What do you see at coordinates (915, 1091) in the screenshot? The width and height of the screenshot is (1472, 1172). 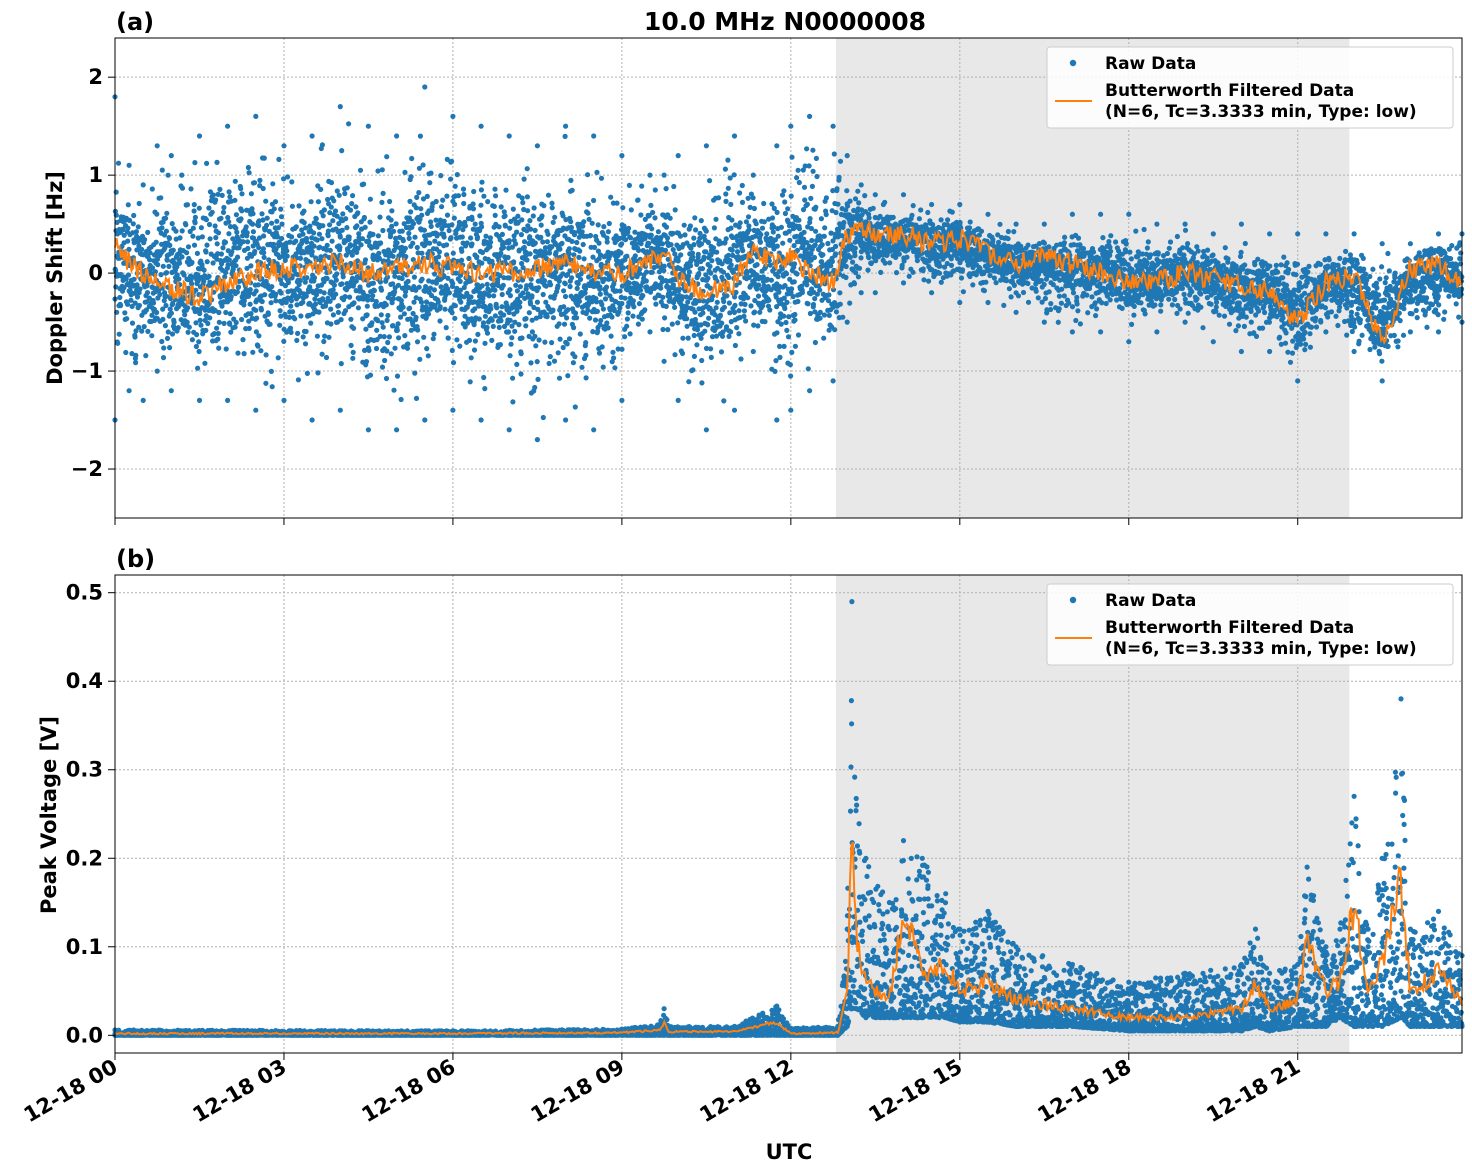 I see `x-tick-label: 12-18 15` at bounding box center [915, 1091].